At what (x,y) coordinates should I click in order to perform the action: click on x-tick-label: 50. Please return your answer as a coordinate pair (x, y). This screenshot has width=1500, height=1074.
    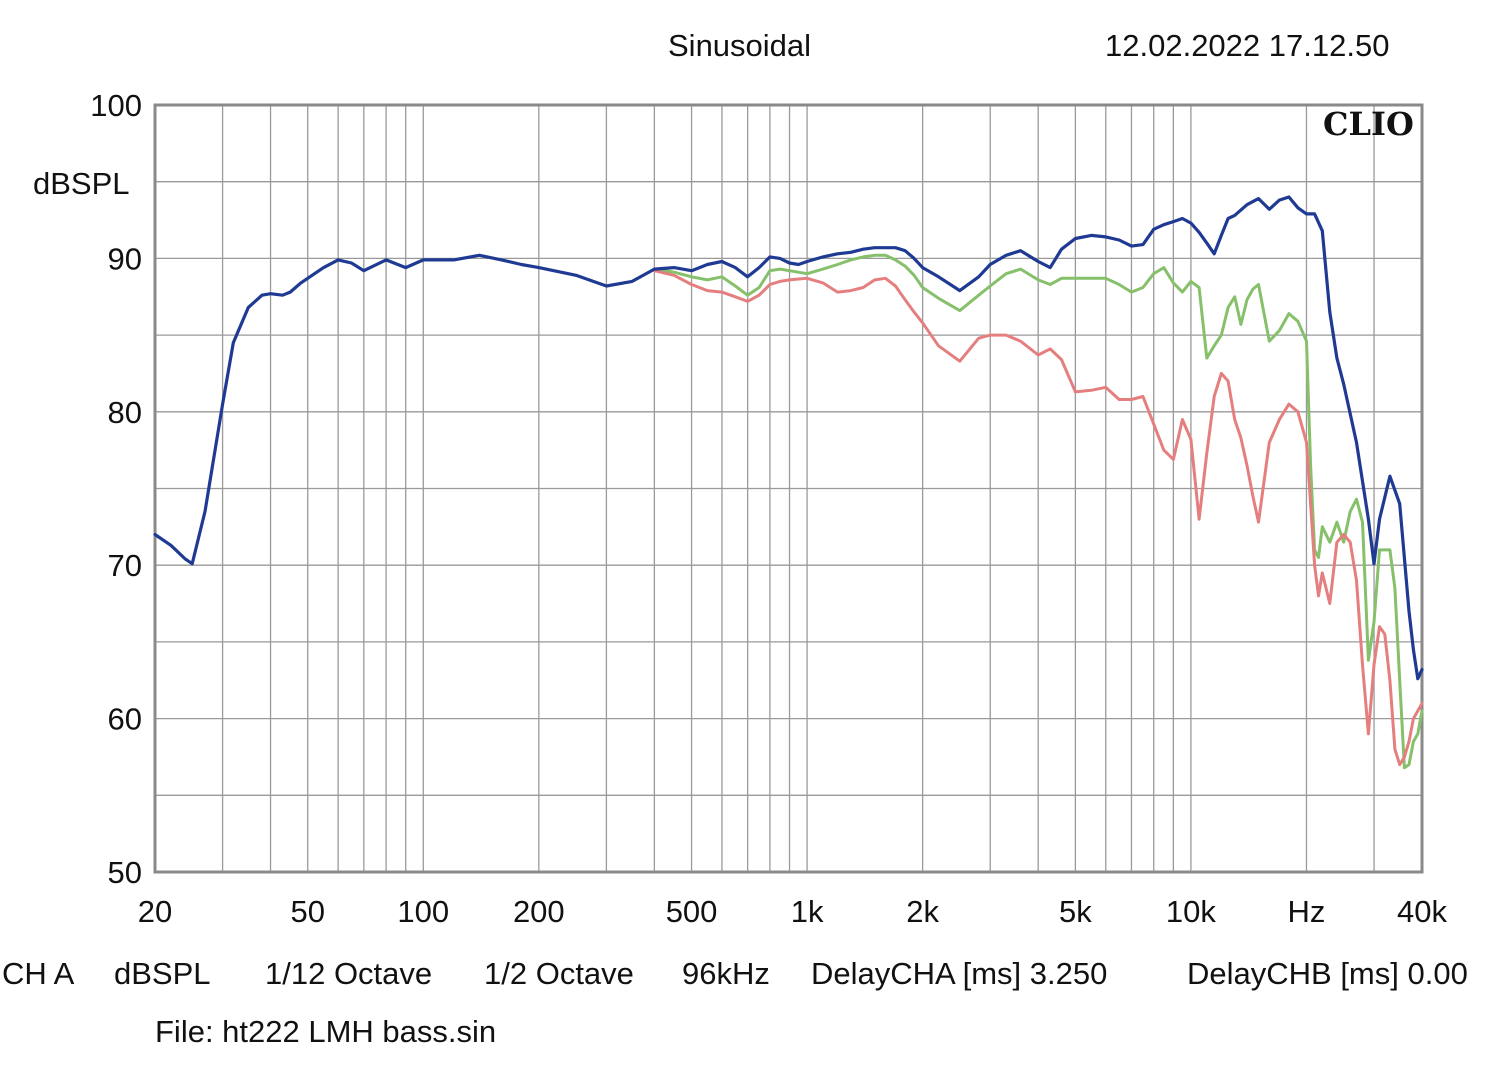
    Looking at the image, I should click on (307, 911).